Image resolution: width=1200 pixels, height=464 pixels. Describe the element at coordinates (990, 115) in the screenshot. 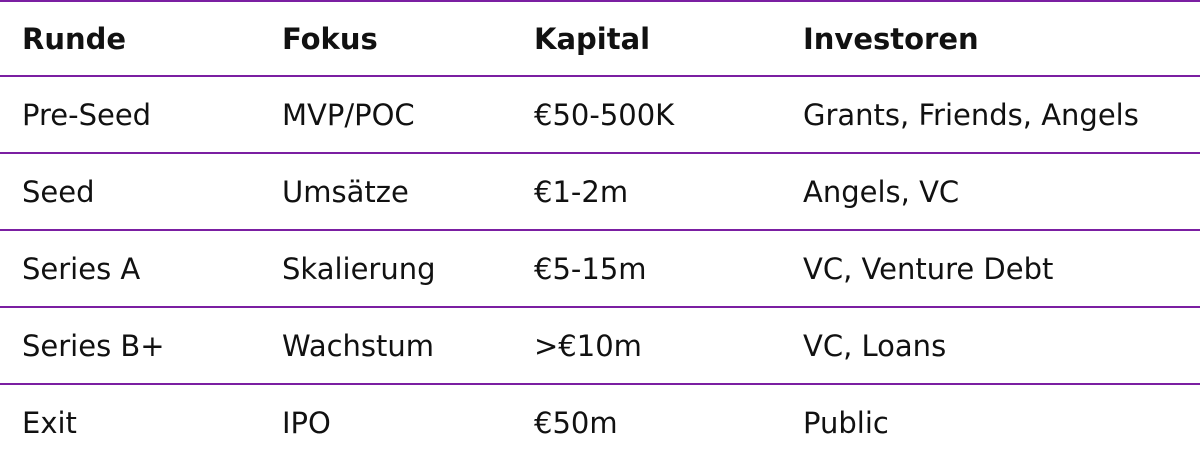

I see `table-cell: Grants, Friends, Angels` at that location.